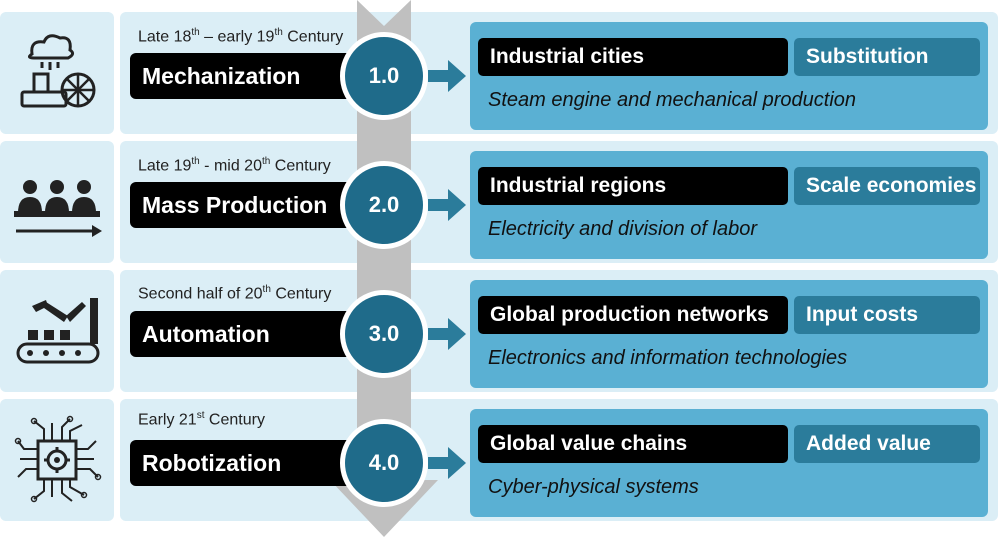  What do you see at coordinates (58, 208) in the screenshot?
I see `assembly-line-workers-icon` at bounding box center [58, 208].